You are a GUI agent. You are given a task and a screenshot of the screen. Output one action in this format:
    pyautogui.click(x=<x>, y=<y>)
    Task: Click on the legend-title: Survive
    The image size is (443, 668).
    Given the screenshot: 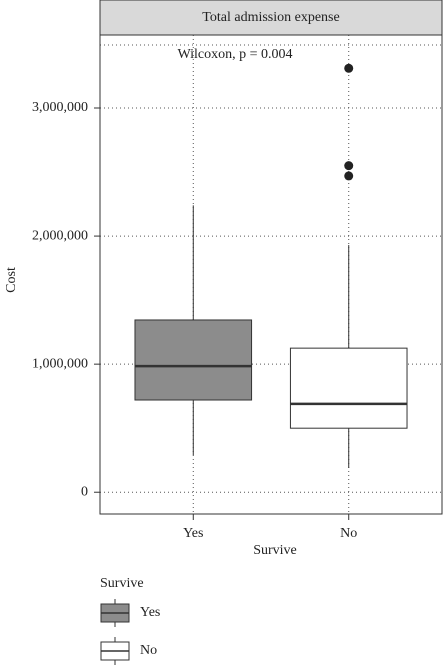 What is the action you would take?
    pyautogui.click(x=122, y=583)
    